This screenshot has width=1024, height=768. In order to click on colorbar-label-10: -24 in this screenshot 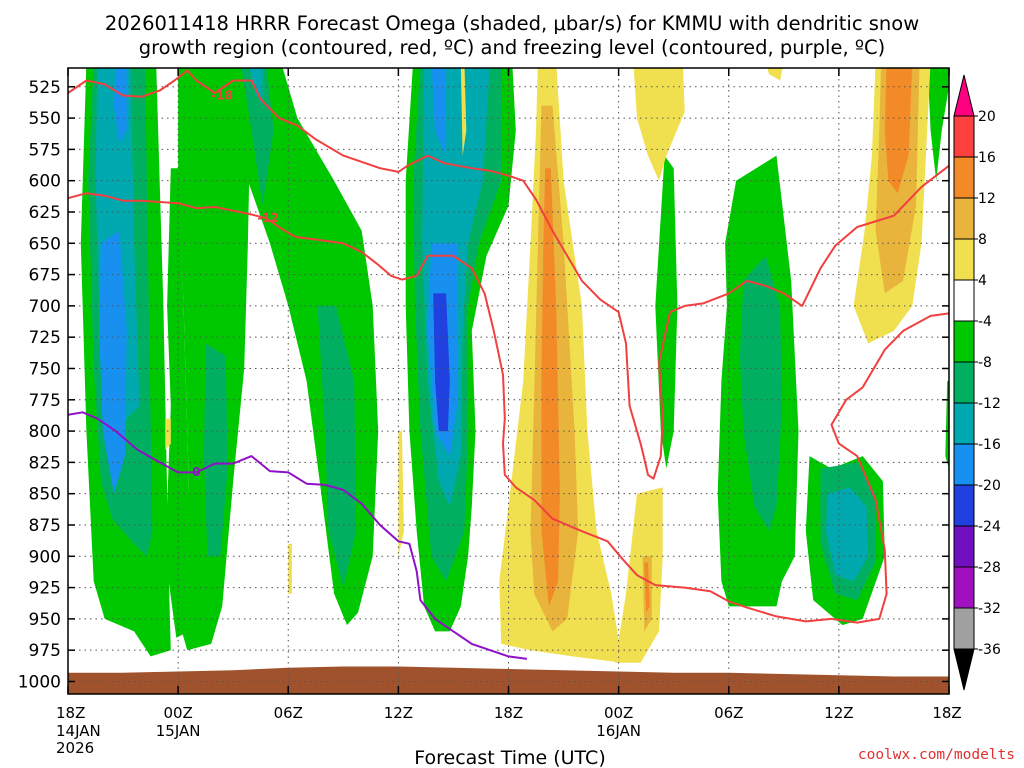, I will do `click(989, 527)`.